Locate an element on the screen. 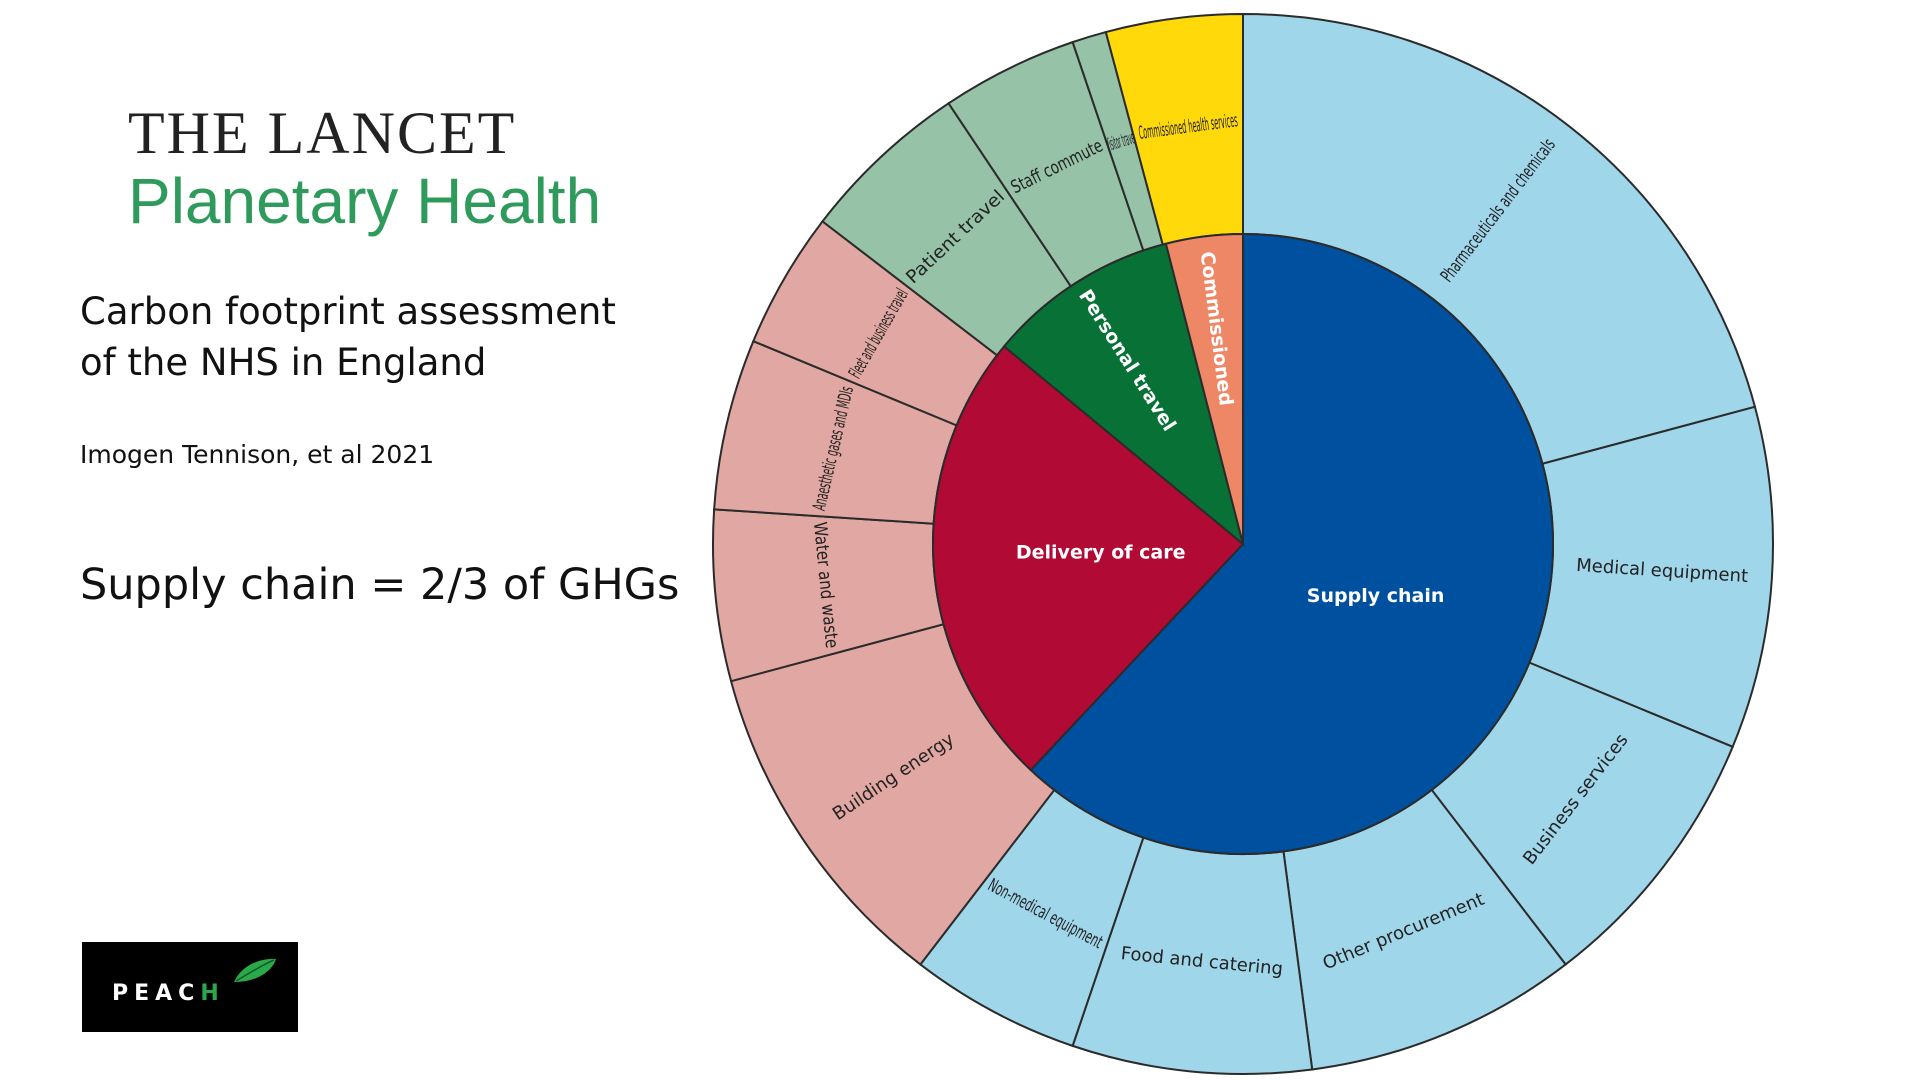 This screenshot has height=1080, width=1920. sunburst-inner-segment-personal-travel is located at coordinates (1123, 394).